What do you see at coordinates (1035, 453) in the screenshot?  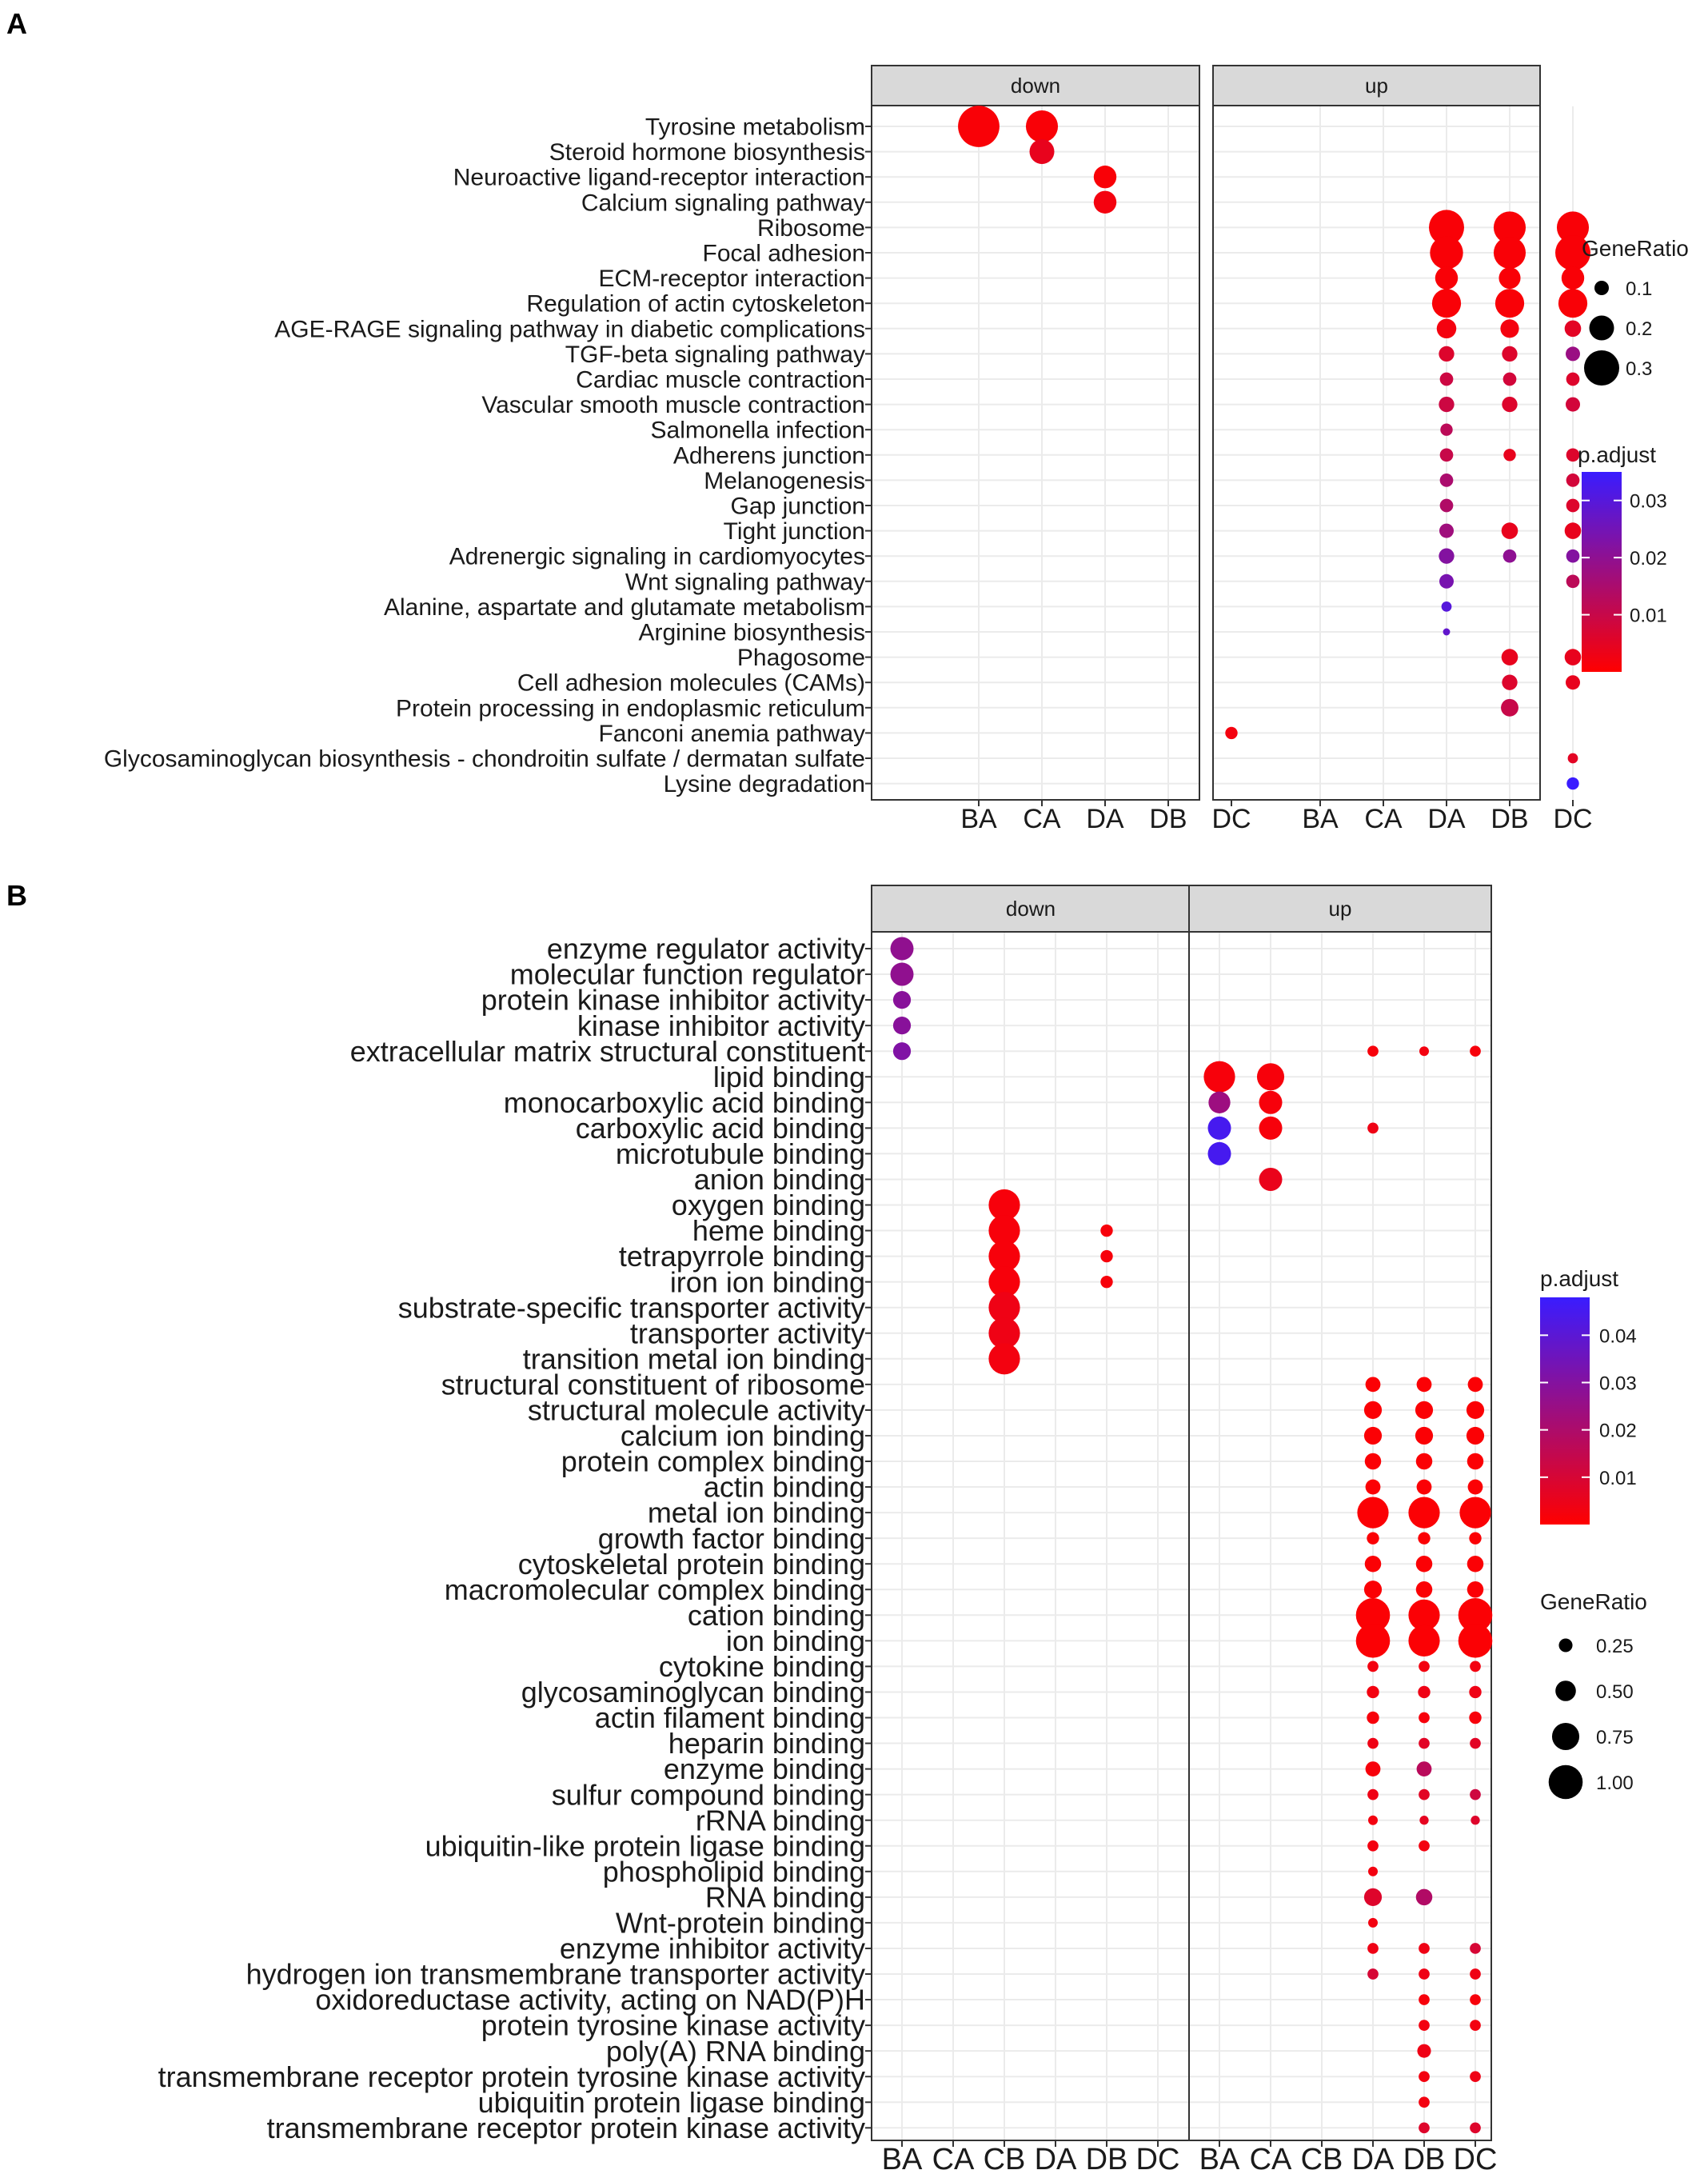 I see `plot-panel-down` at bounding box center [1035, 453].